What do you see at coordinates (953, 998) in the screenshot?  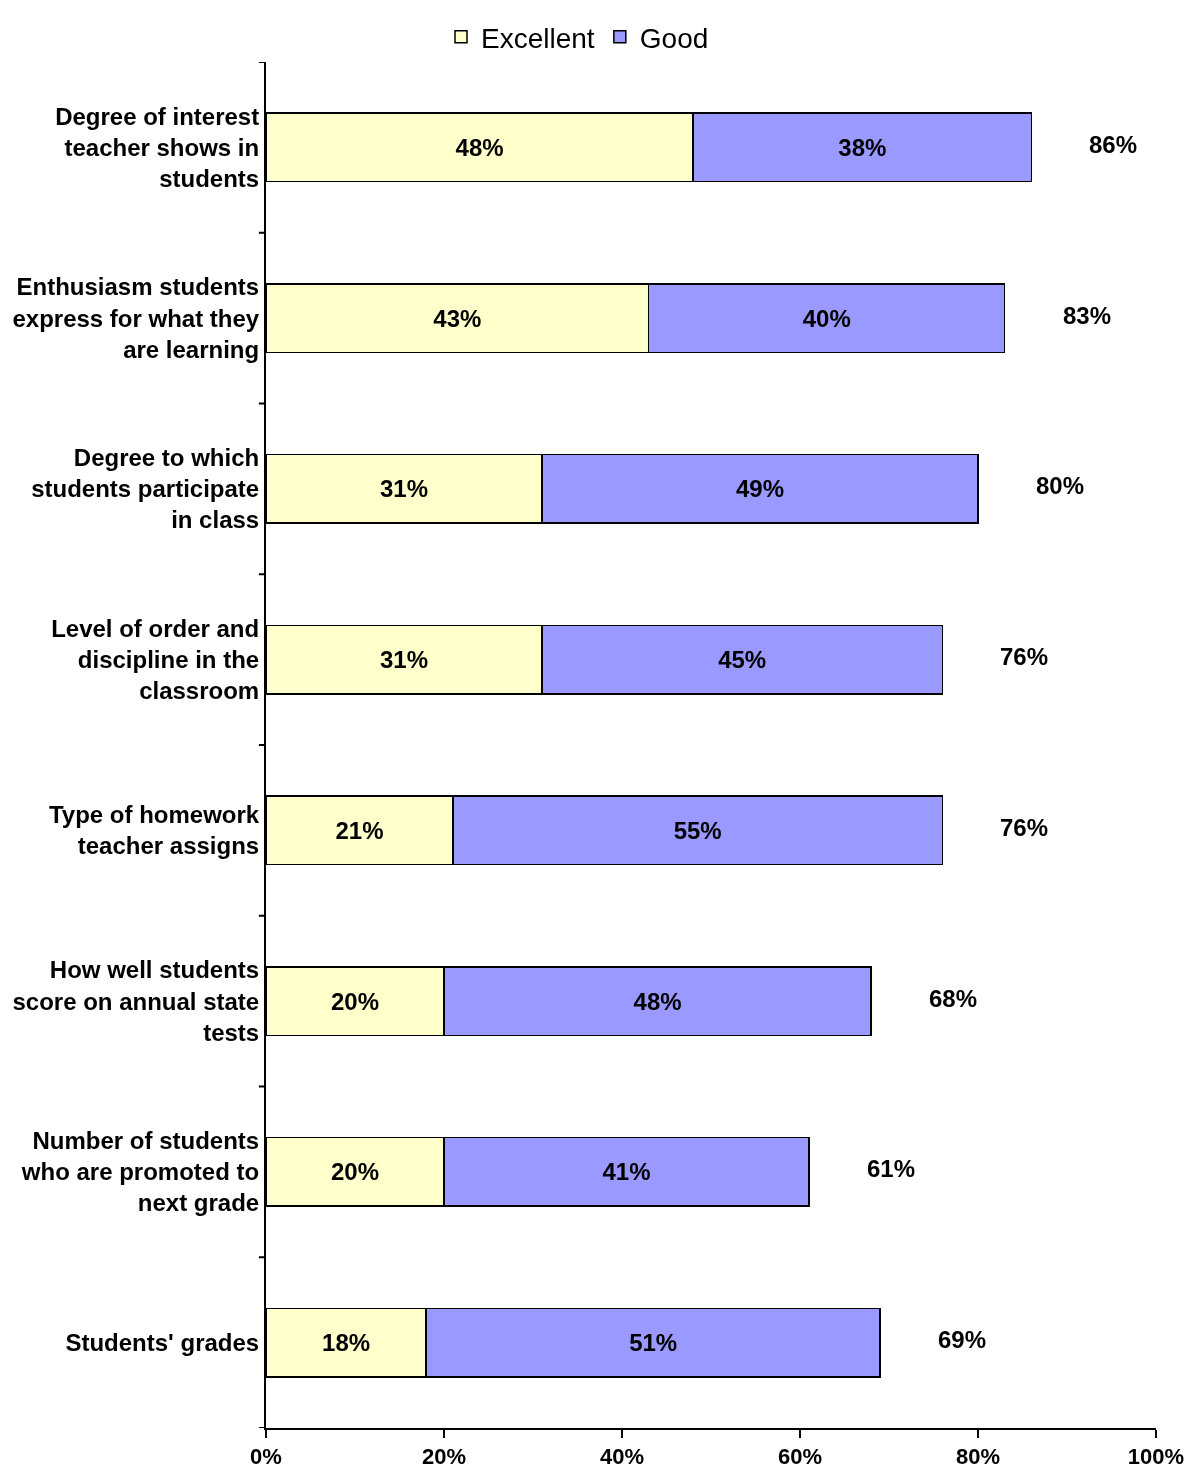 I see `total-label: 68%` at bounding box center [953, 998].